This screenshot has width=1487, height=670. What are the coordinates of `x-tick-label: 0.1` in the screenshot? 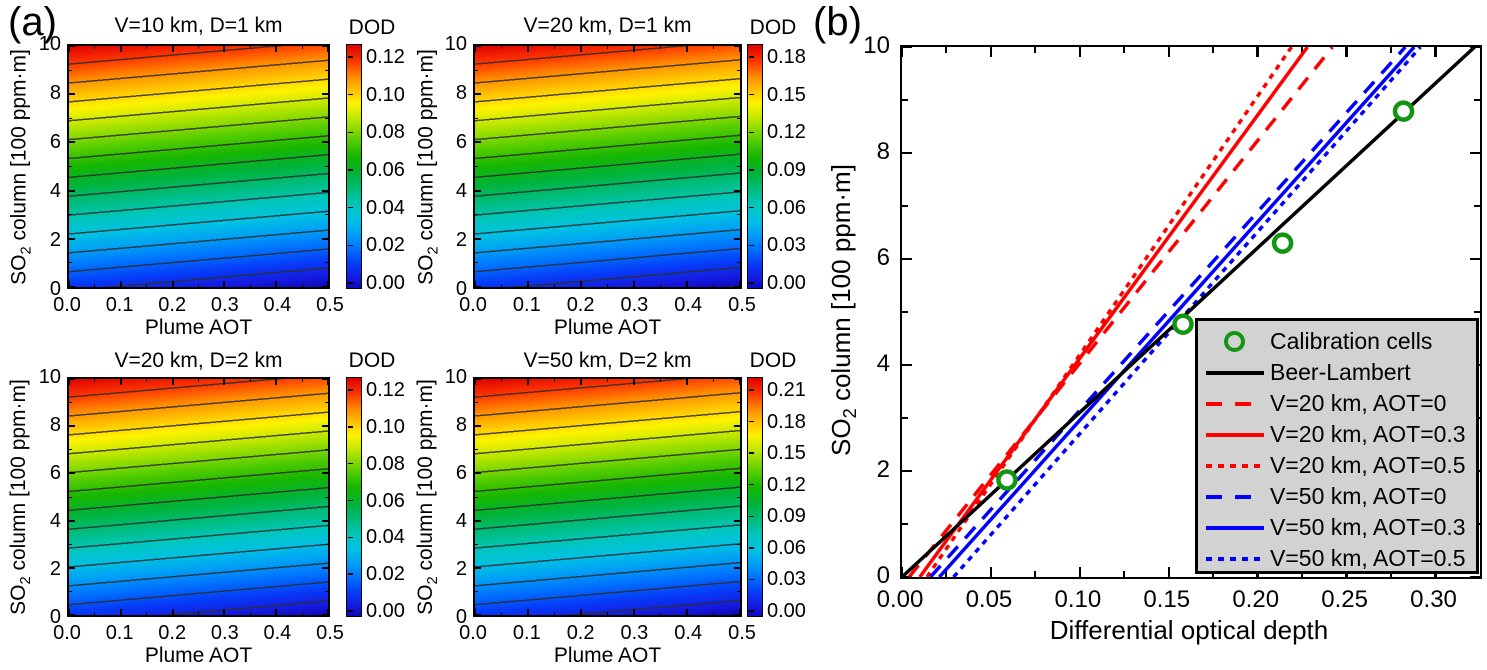 It's located at (119, 305).